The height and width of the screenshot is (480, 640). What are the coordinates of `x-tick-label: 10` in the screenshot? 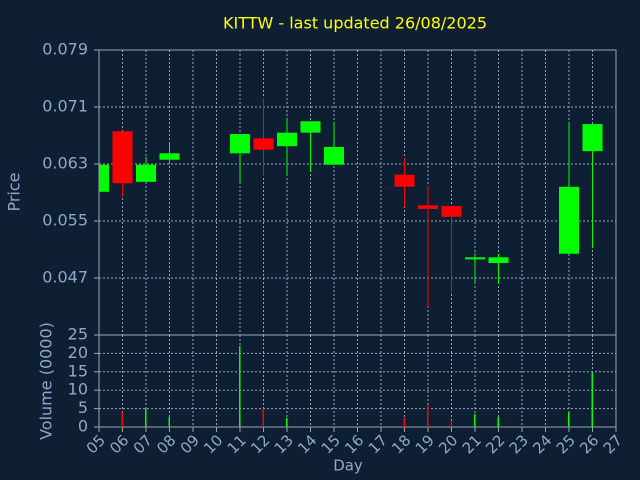 It's located at (213, 444).